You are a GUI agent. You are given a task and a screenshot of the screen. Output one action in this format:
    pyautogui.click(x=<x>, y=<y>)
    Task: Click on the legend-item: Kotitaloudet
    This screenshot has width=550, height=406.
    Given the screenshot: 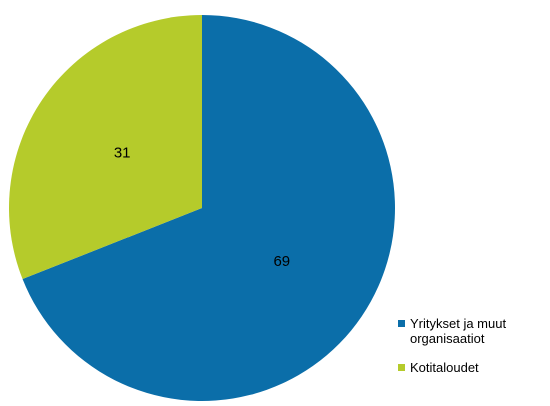 What is the action you would take?
    pyautogui.click(x=468, y=367)
    